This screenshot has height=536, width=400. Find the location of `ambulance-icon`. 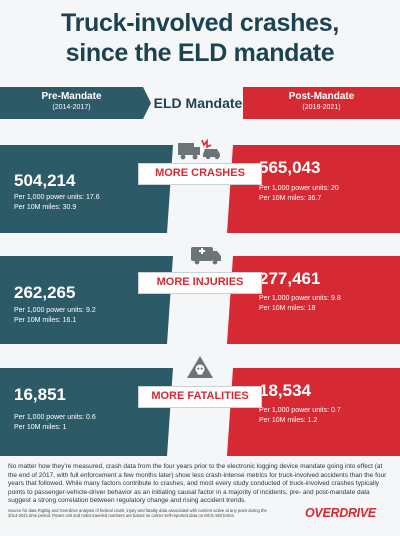

ambulance-icon is located at coordinates (200, 255).